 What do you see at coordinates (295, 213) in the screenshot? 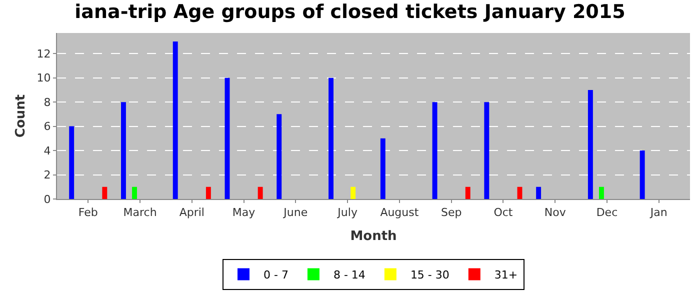
I see `x-tick-label: June` at bounding box center [295, 213].